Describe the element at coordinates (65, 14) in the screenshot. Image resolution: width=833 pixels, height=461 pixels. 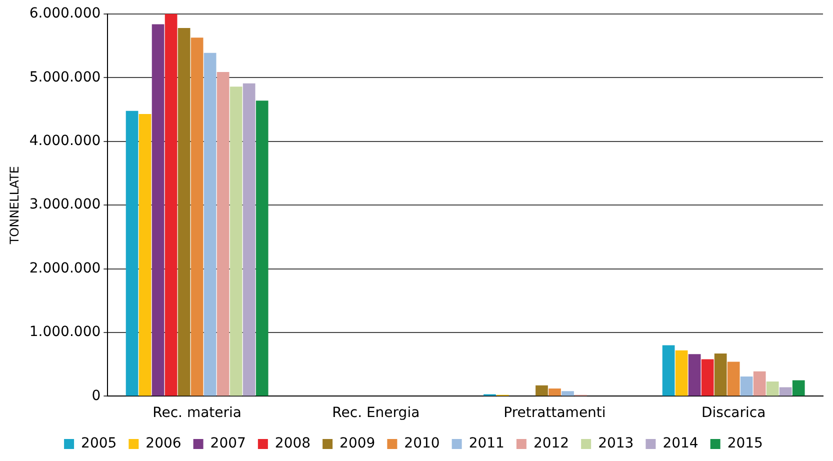
I see `y-tick-label: 6.000.000` at that location.